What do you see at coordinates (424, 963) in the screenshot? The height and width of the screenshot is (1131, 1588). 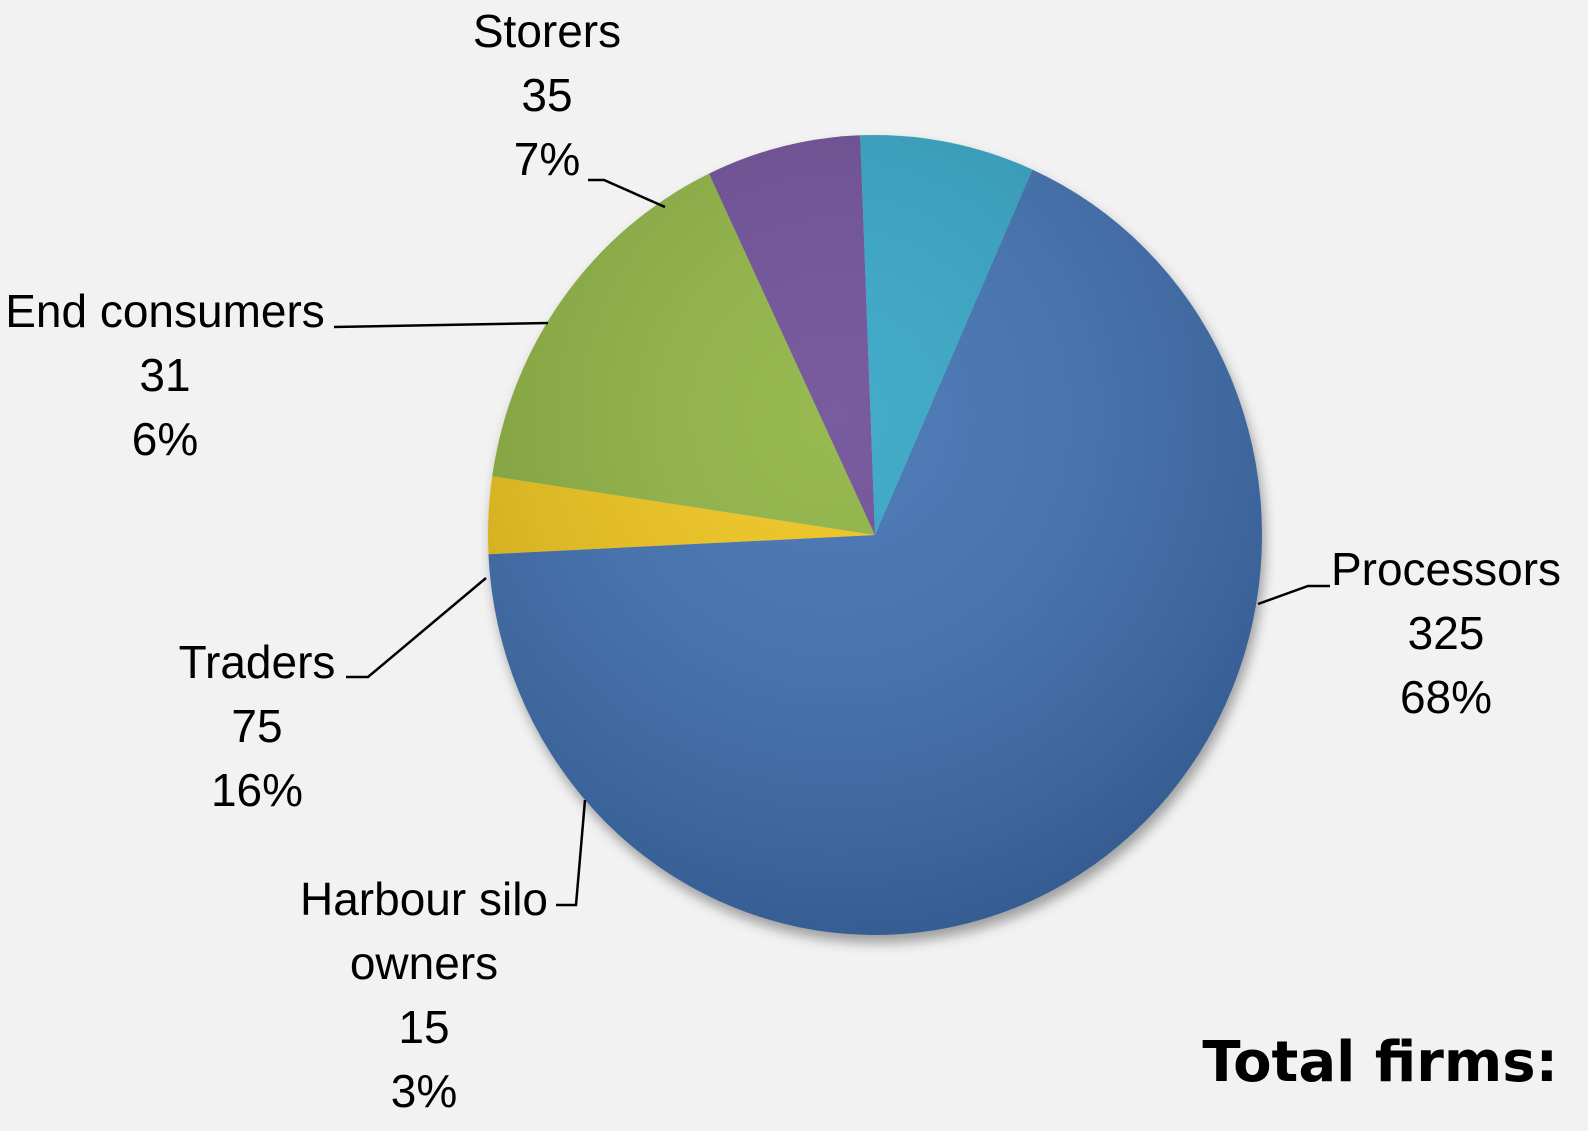 I see `slice-label-harbour-silo-owners-line-2: owners` at bounding box center [424, 963].